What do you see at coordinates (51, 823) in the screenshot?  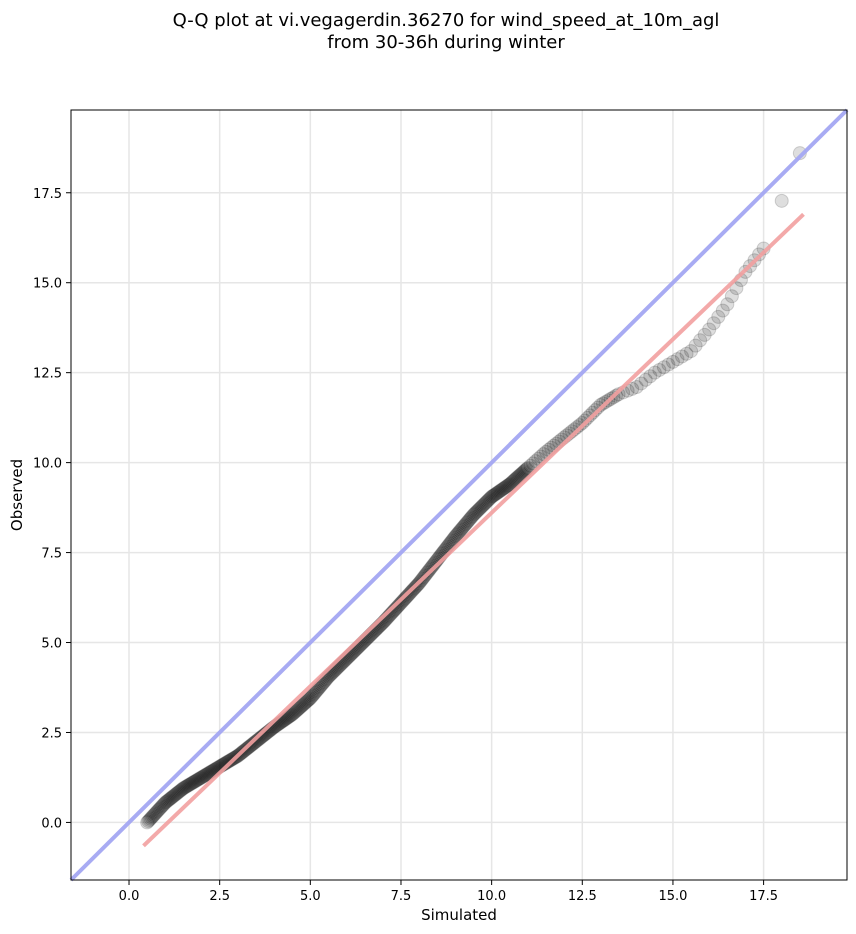 I see `y-tick-label: 0.0` at bounding box center [51, 823].